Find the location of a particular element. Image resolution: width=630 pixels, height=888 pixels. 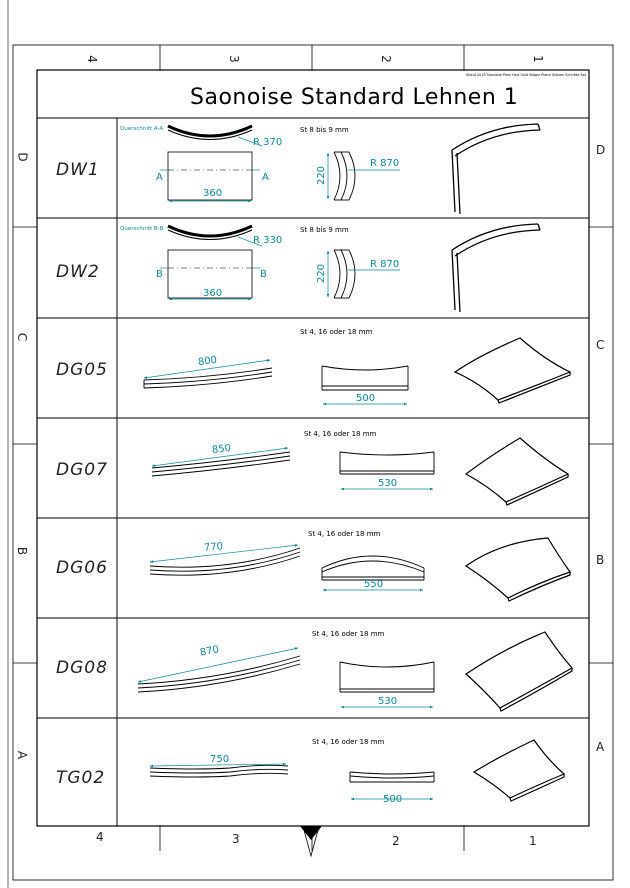

zone-row-right-c: C is located at coordinates (600, 345).